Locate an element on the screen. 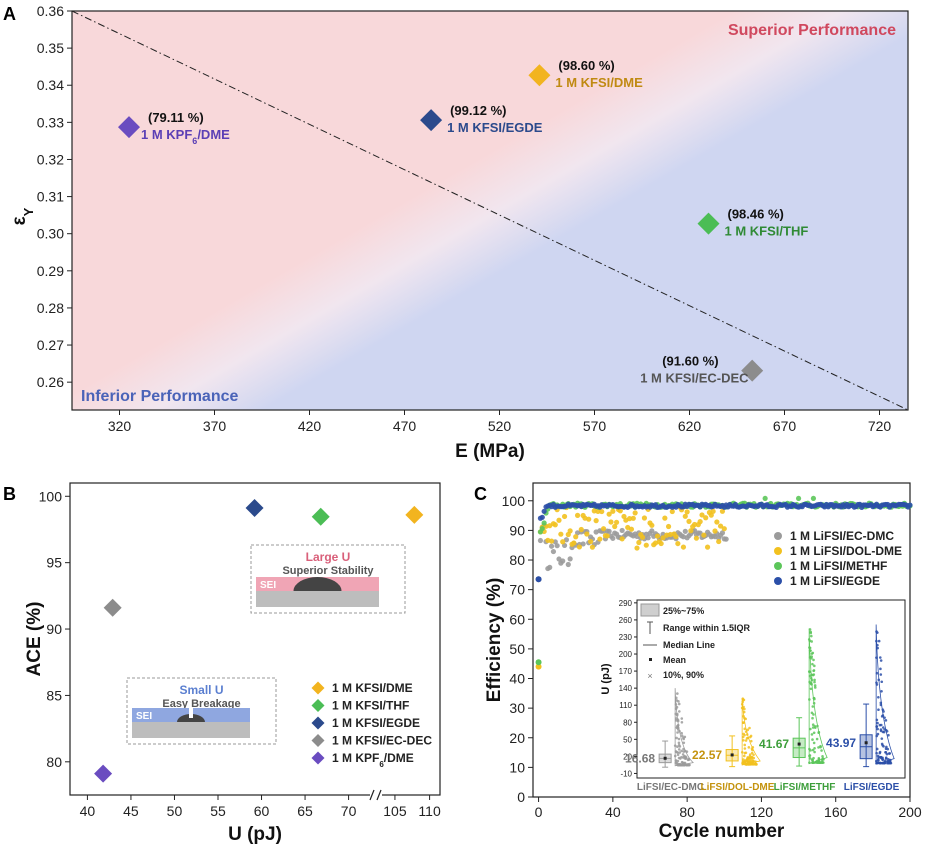  inset-y-tick-label: 140 is located at coordinates (626, 688).